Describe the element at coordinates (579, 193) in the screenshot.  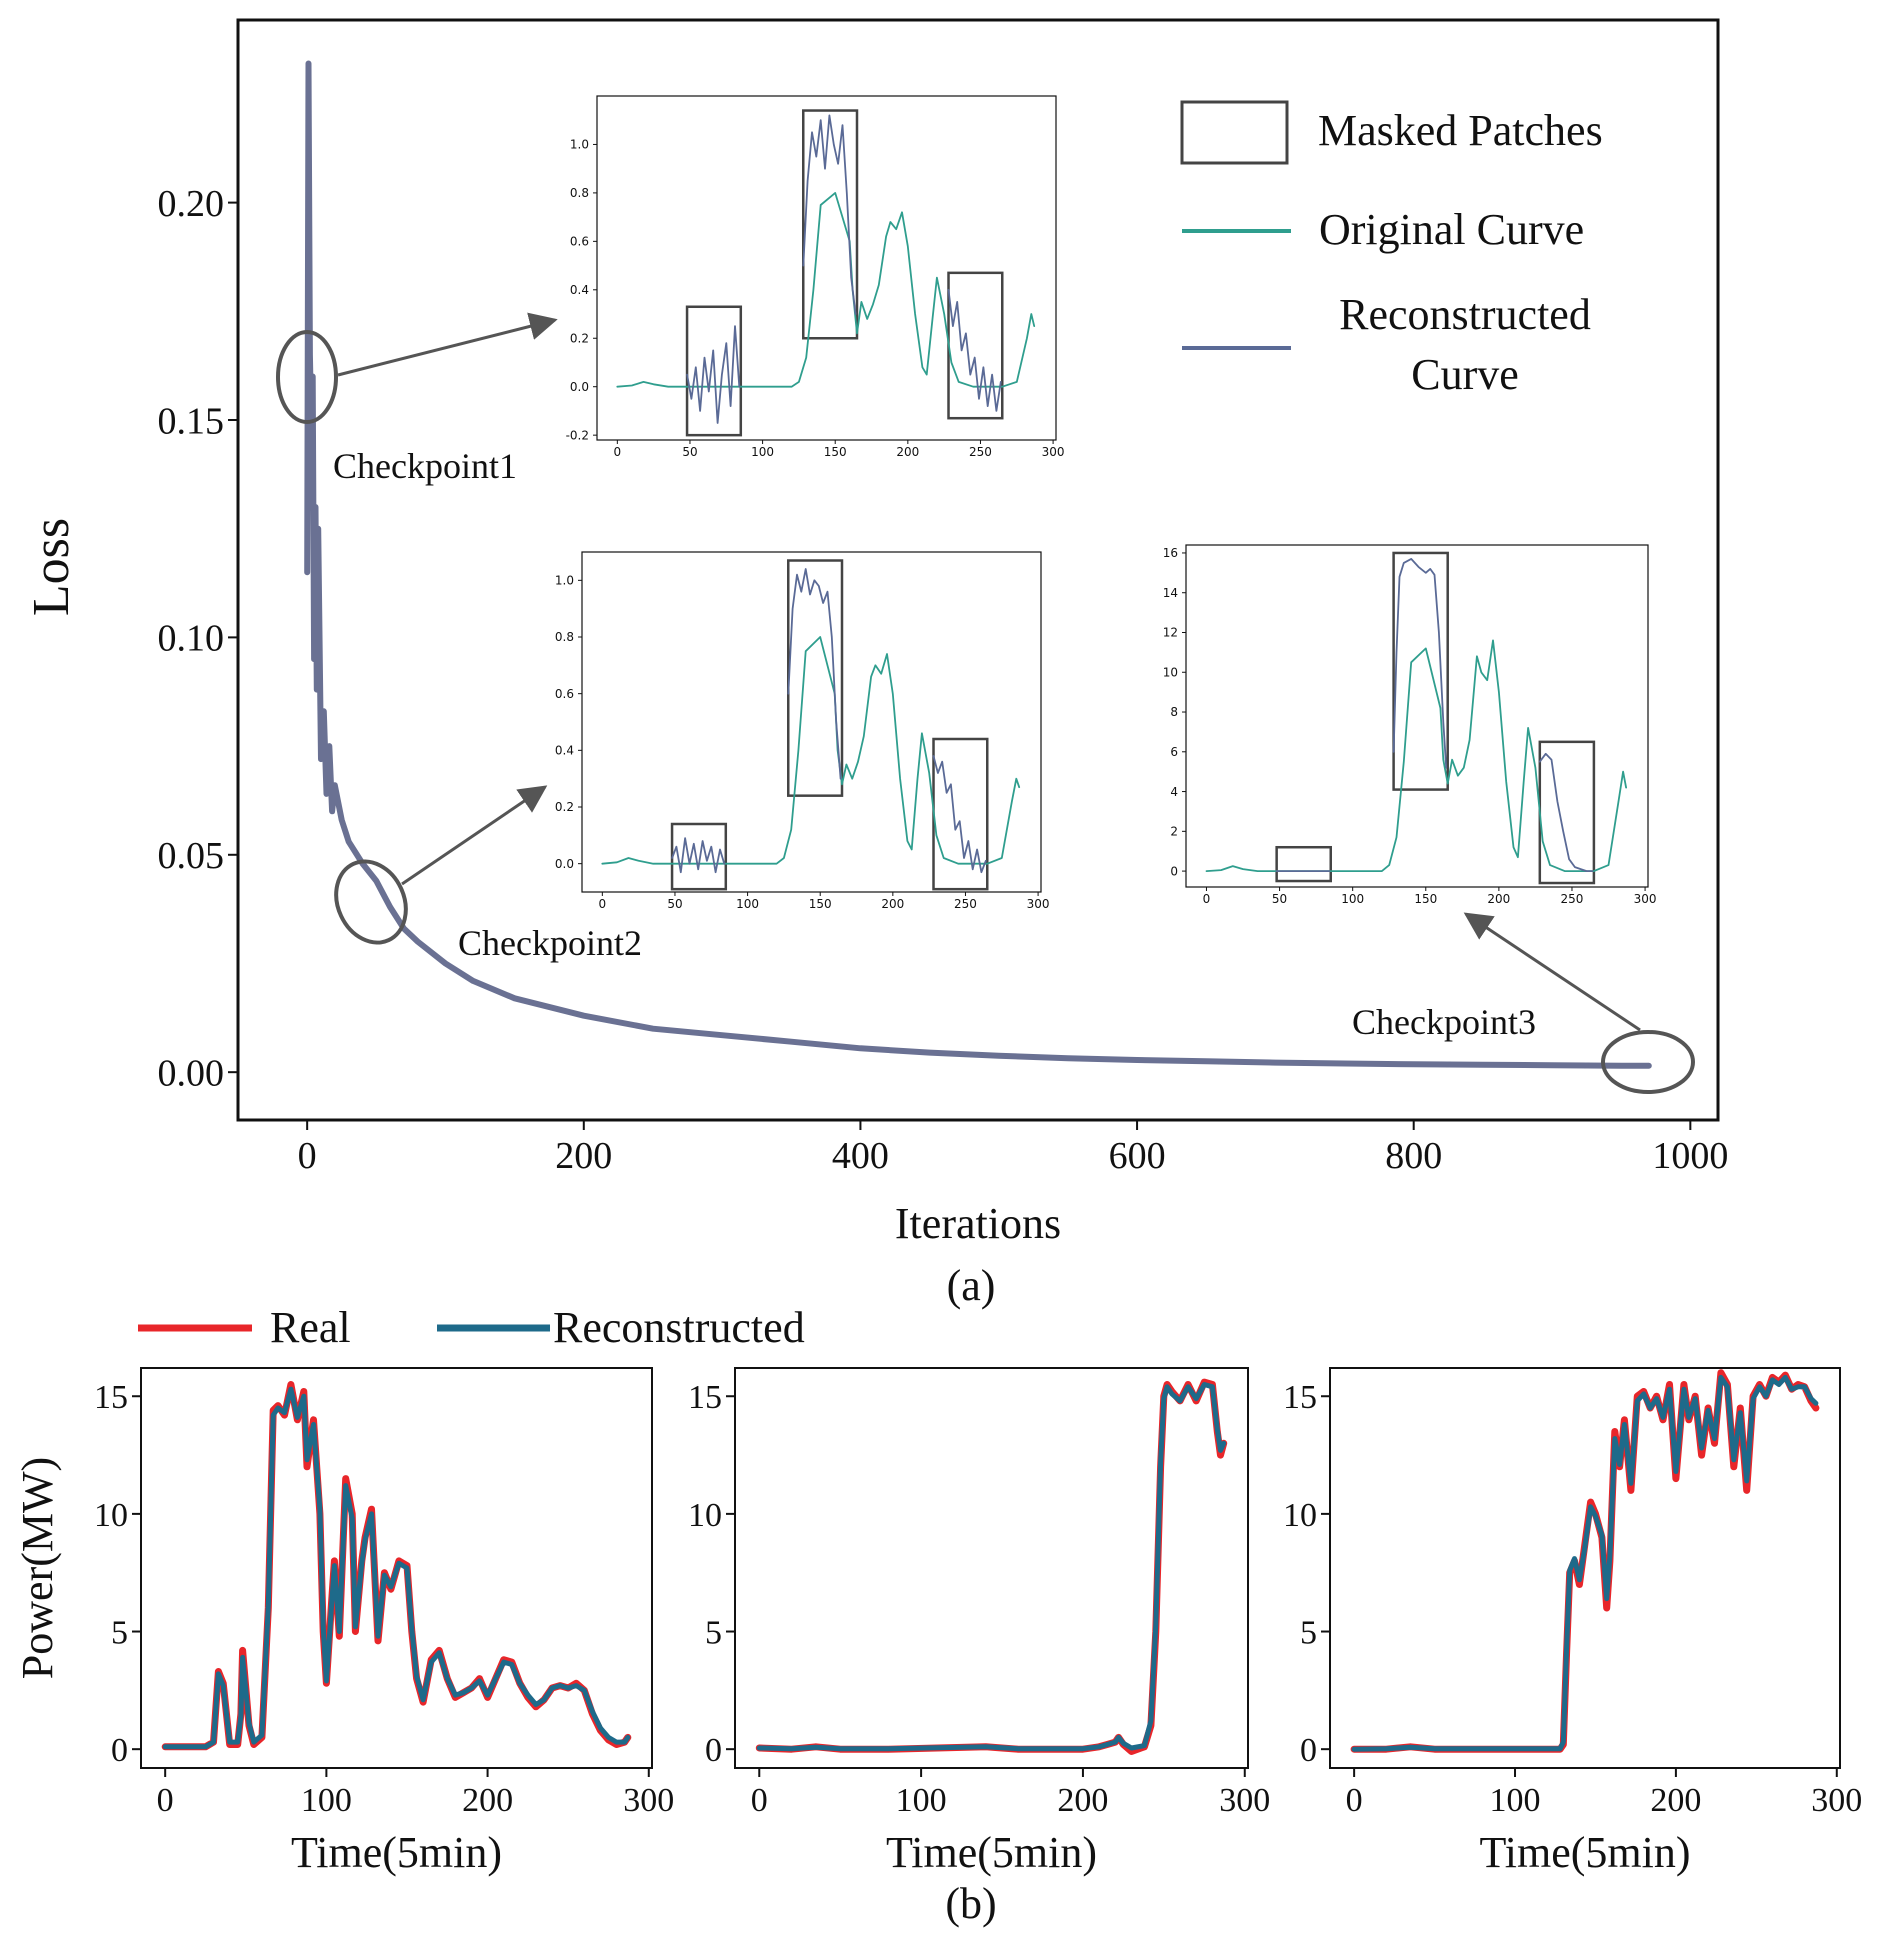
I see `inset1-ytick-label-5: 0.8` at that location.